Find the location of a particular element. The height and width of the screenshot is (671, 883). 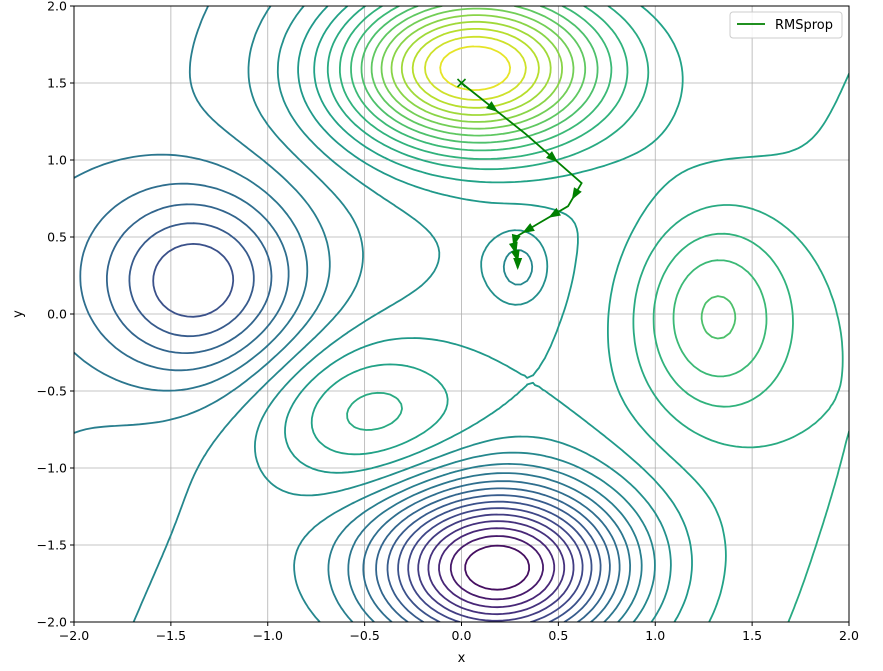

y-axis-label: y is located at coordinates (18, 314).